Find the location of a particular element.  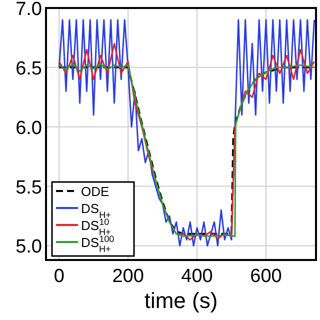

y-tick-label: 6.0 is located at coordinates (29, 128).